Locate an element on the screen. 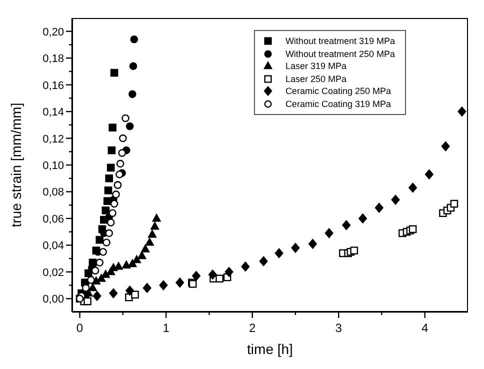 This screenshot has width=484, height=369. legend-label: Without treatment 250 MPa is located at coordinates (340, 54).